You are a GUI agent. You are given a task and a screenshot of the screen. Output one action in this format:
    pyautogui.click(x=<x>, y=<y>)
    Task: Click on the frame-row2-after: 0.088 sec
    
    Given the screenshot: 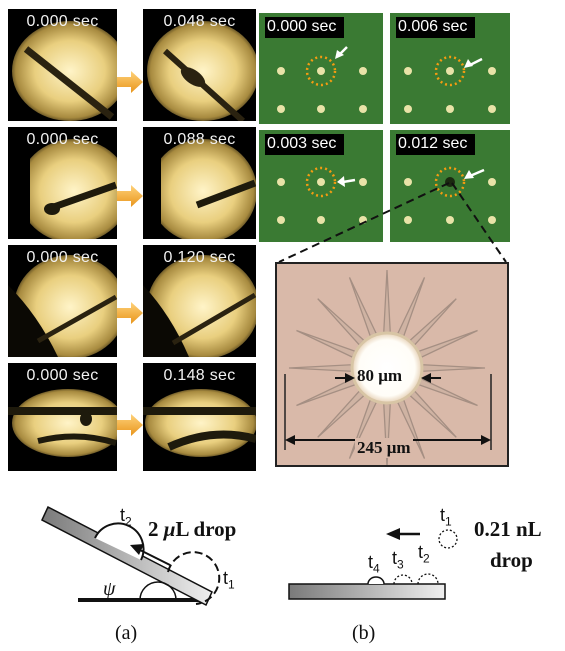 What is the action you would take?
    pyautogui.click(x=199, y=183)
    